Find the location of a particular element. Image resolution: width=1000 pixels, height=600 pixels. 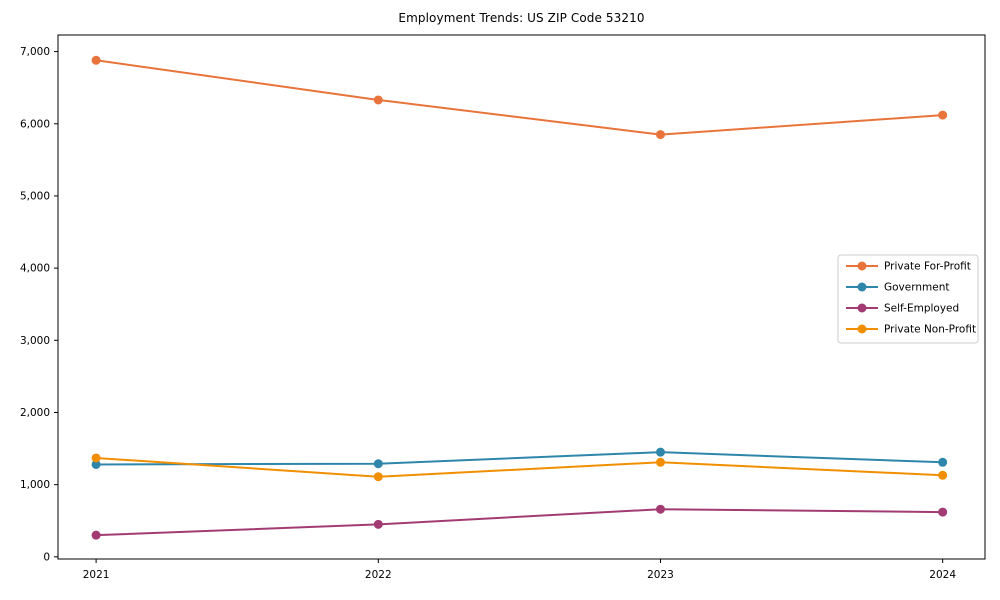

y-tick-label: 1,000 is located at coordinates (35, 485).